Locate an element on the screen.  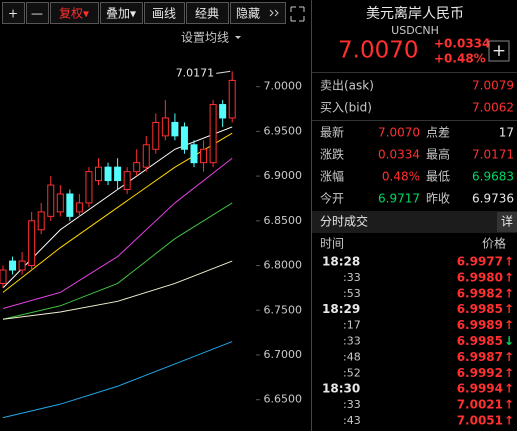
ma-setting: 设置均线 is located at coordinates (205, 38).